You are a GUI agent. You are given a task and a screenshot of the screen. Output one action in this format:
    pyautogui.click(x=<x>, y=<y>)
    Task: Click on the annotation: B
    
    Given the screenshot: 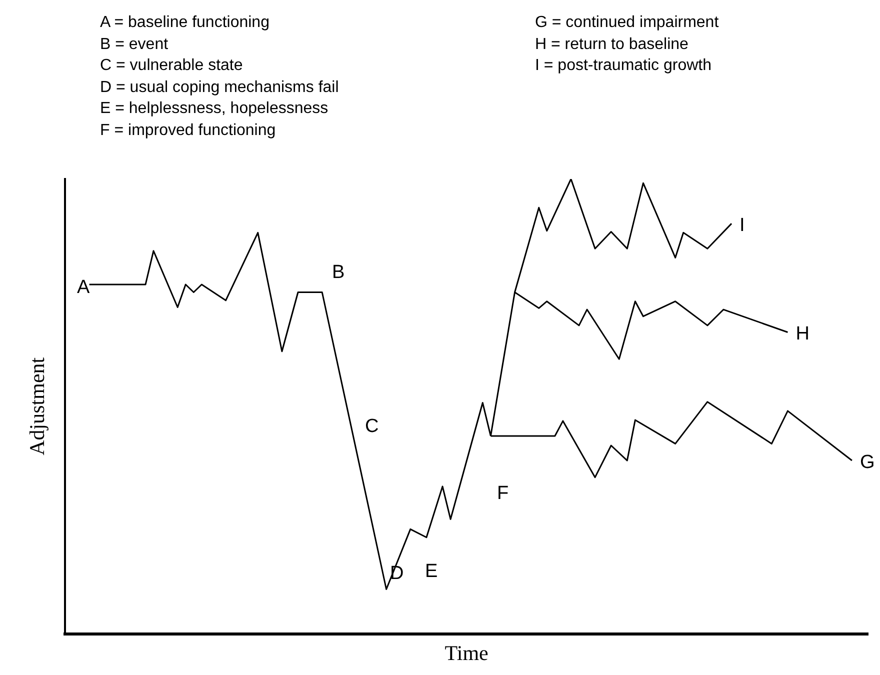 What is the action you would take?
    pyautogui.click(x=338, y=273)
    